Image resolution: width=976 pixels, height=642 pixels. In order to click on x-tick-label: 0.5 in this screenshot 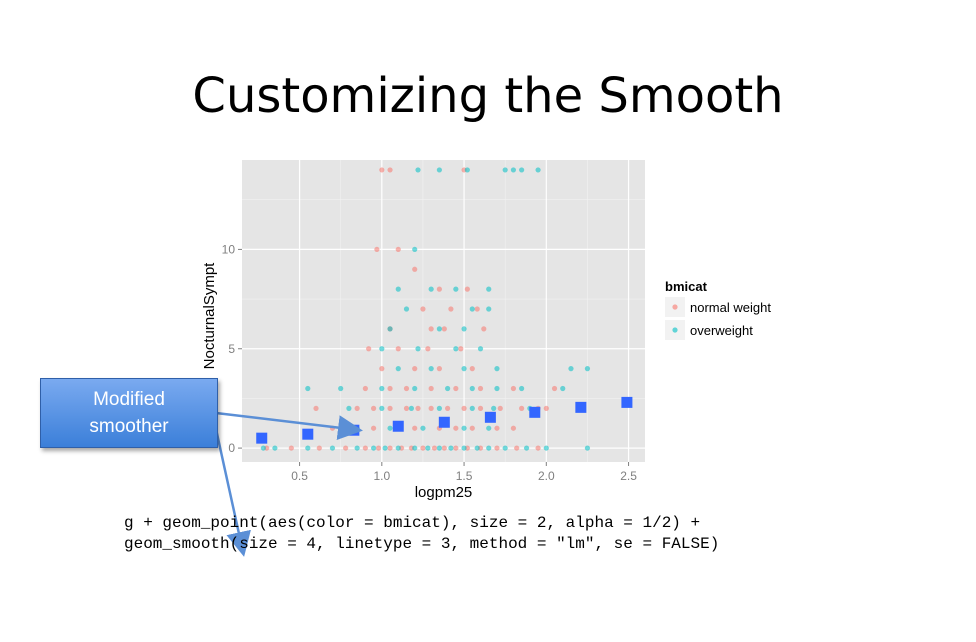, I will do `click(299, 476)`.